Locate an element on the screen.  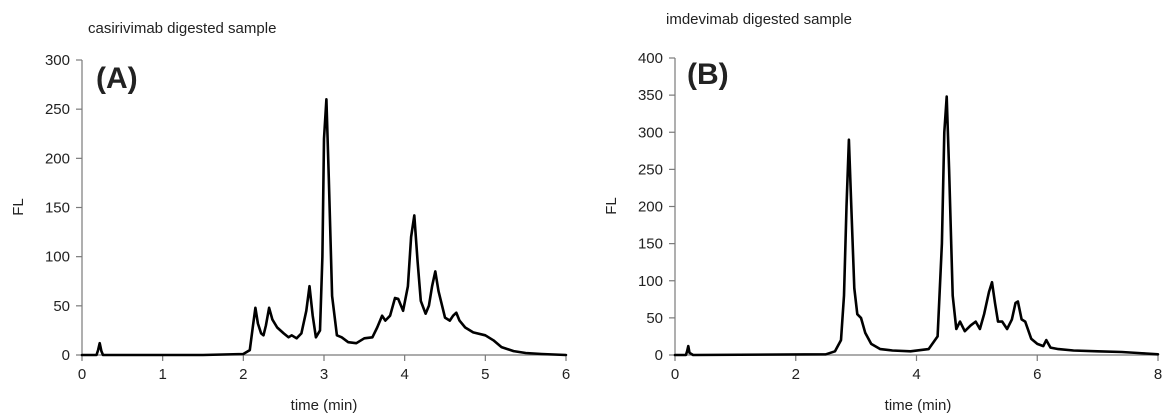
x-tick-label: 5 is located at coordinates (485, 374).